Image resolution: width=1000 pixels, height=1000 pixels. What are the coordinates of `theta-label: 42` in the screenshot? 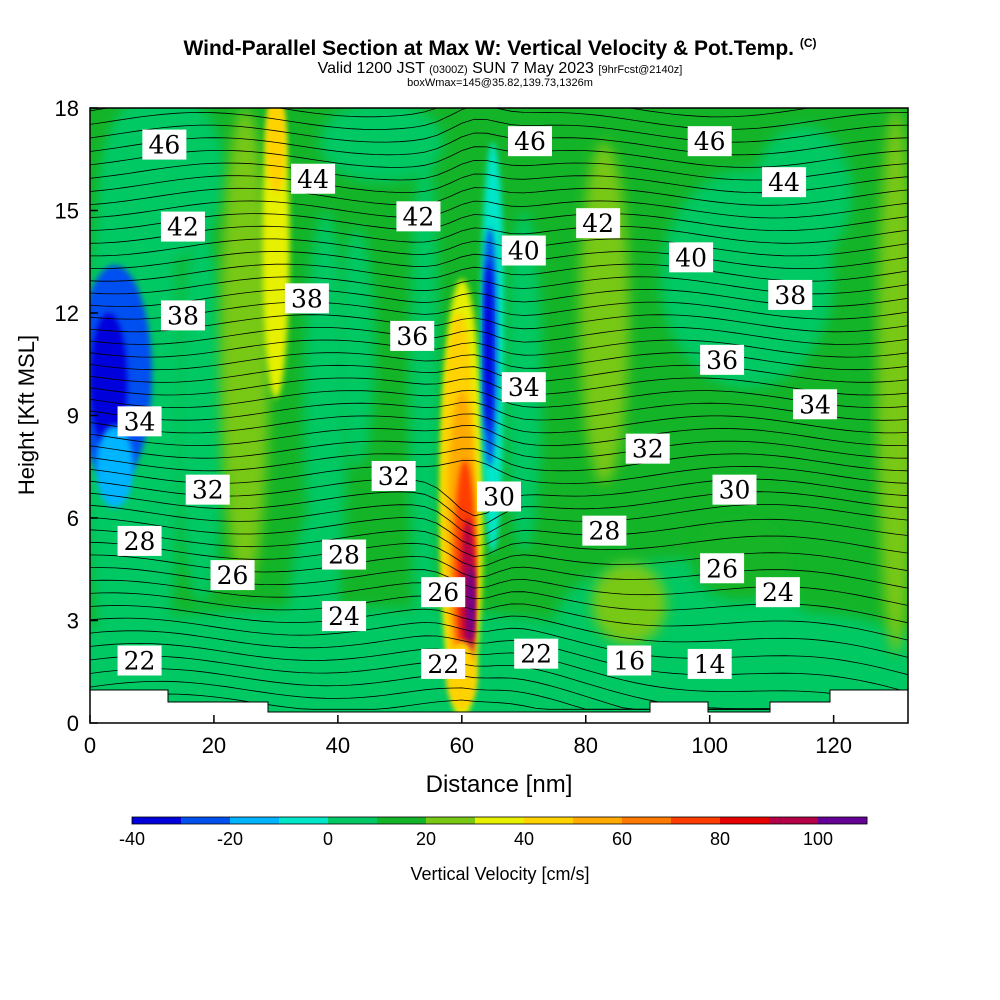 It's located at (182, 226).